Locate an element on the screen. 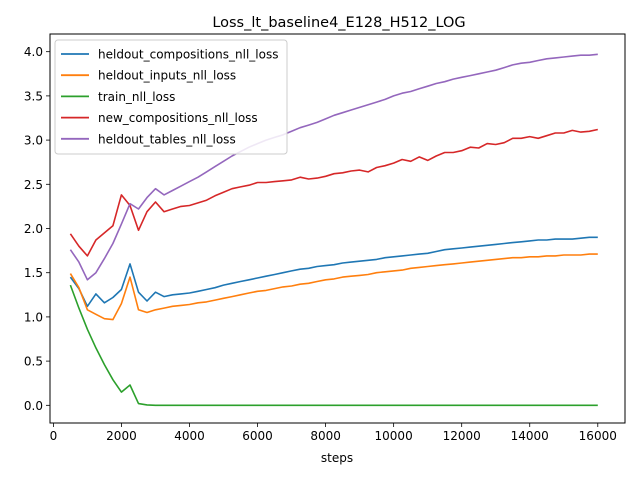  x-tick-label: 14000 is located at coordinates (530, 436).